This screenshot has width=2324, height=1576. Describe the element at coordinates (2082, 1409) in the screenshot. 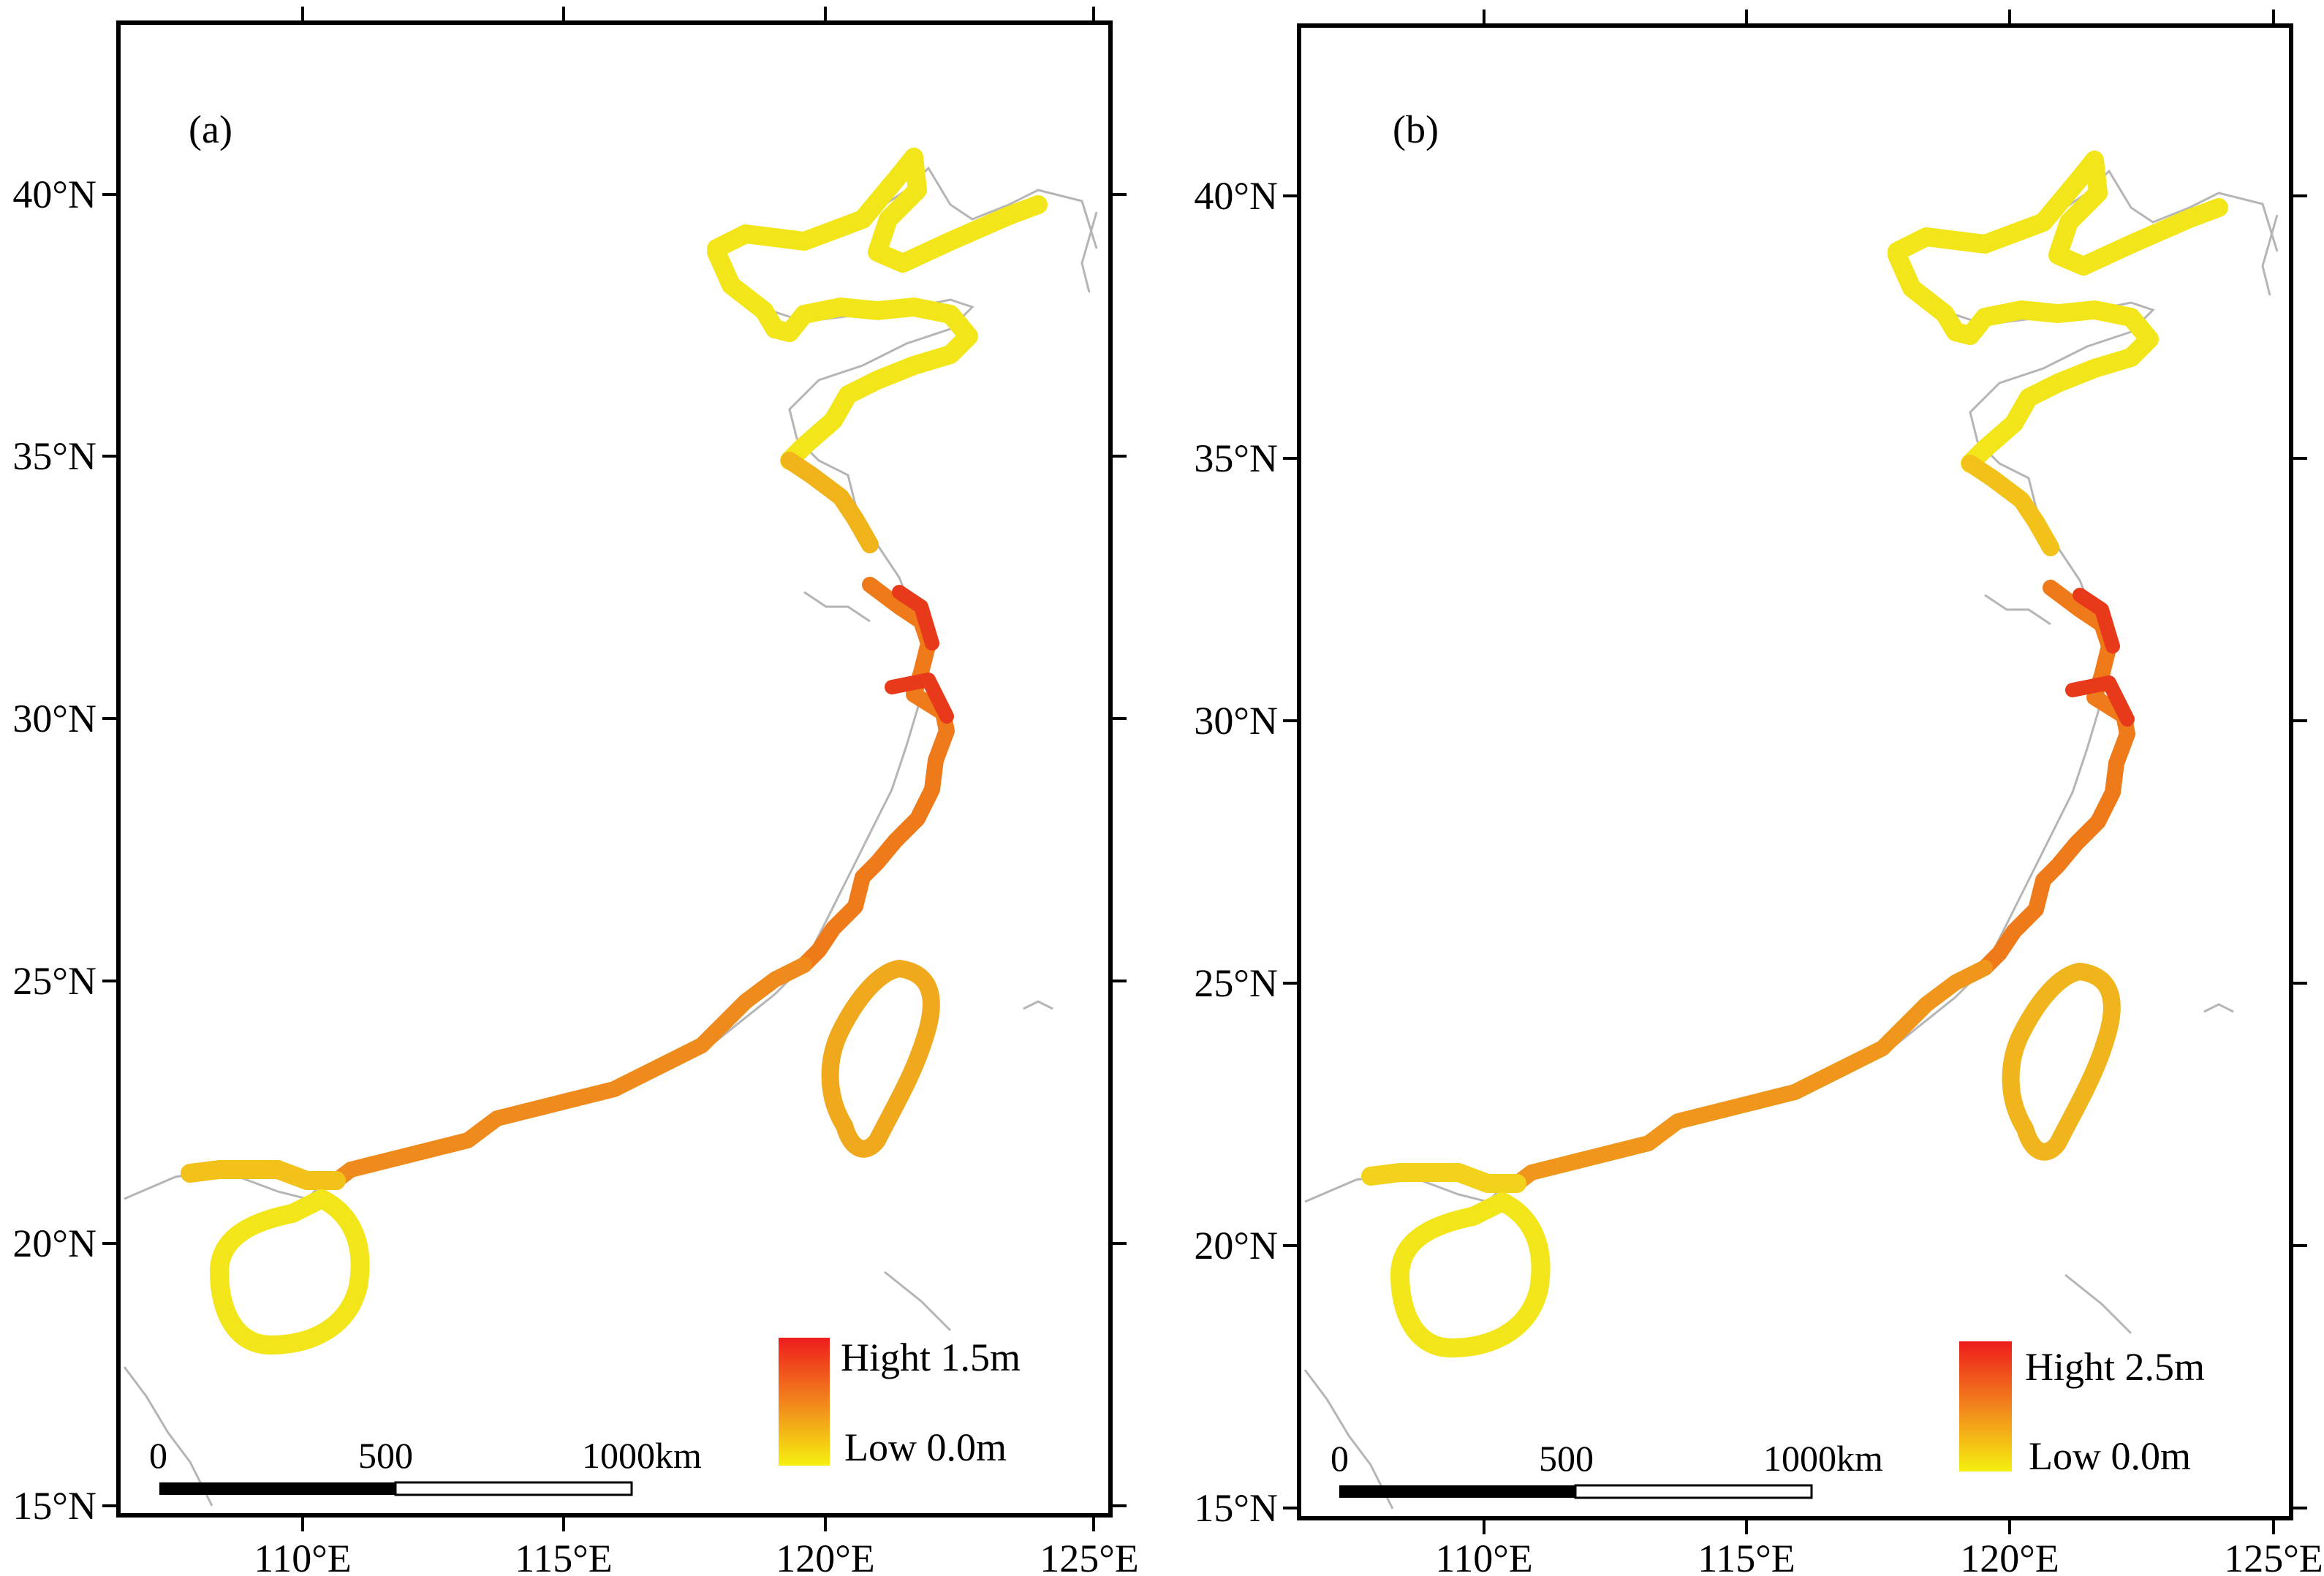

I see `legend-b: Hight 2.5m Low 0.0m` at that location.